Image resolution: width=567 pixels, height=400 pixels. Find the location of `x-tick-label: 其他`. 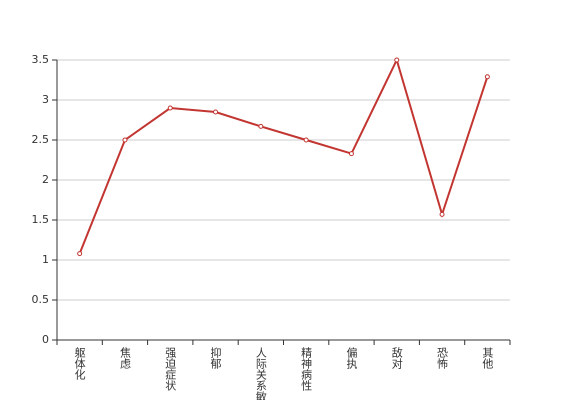

x-tick-label: 其他 is located at coordinates (487, 358).